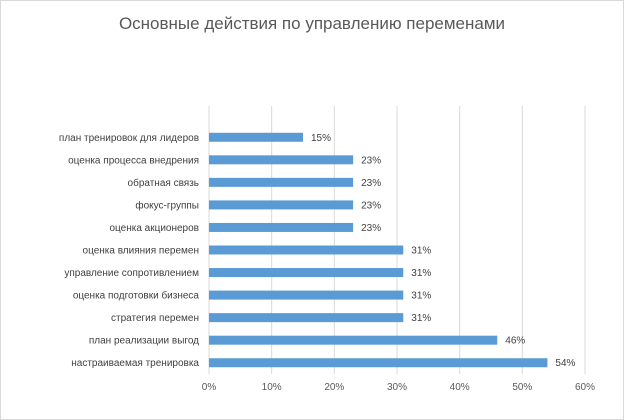  Describe the element at coordinates (155, 318) in the screenshot. I see `category-label: стратегия перемен` at that location.